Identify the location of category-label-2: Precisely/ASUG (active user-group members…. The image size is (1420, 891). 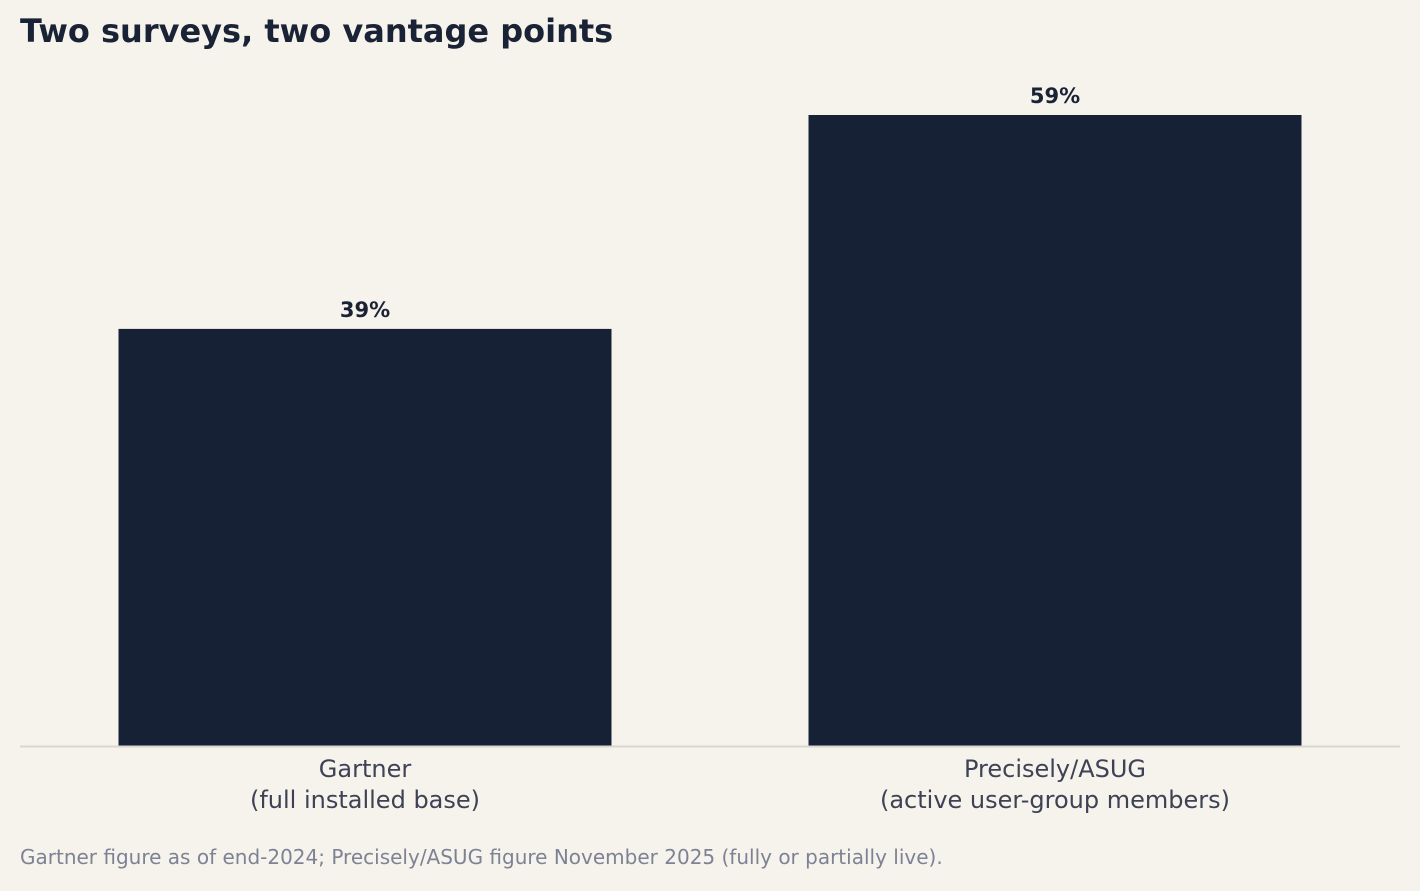
(1055, 784).